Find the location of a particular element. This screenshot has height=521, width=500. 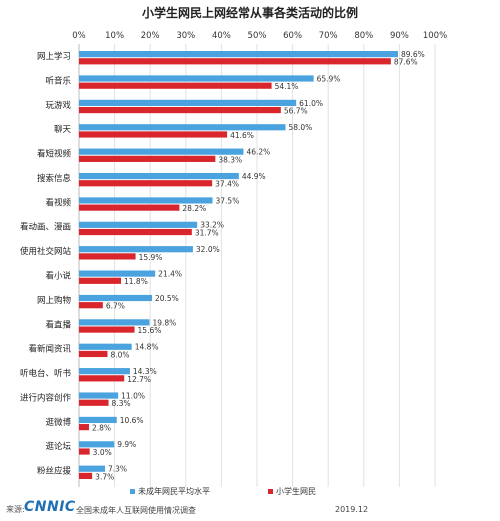

data-label-pupil: 11.8% is located at coordinates (136, 281).